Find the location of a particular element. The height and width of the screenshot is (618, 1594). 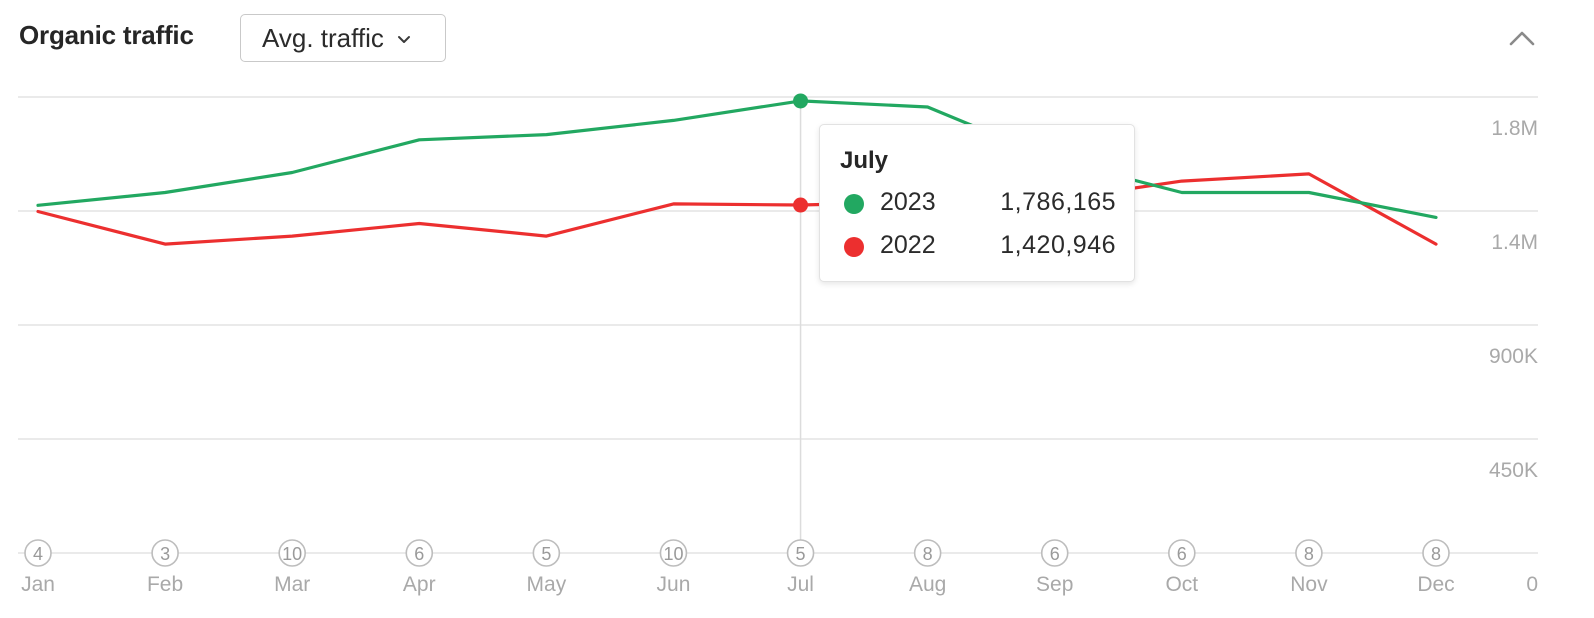

x-tick-label: Sep is located at coordinates (1054, 584).